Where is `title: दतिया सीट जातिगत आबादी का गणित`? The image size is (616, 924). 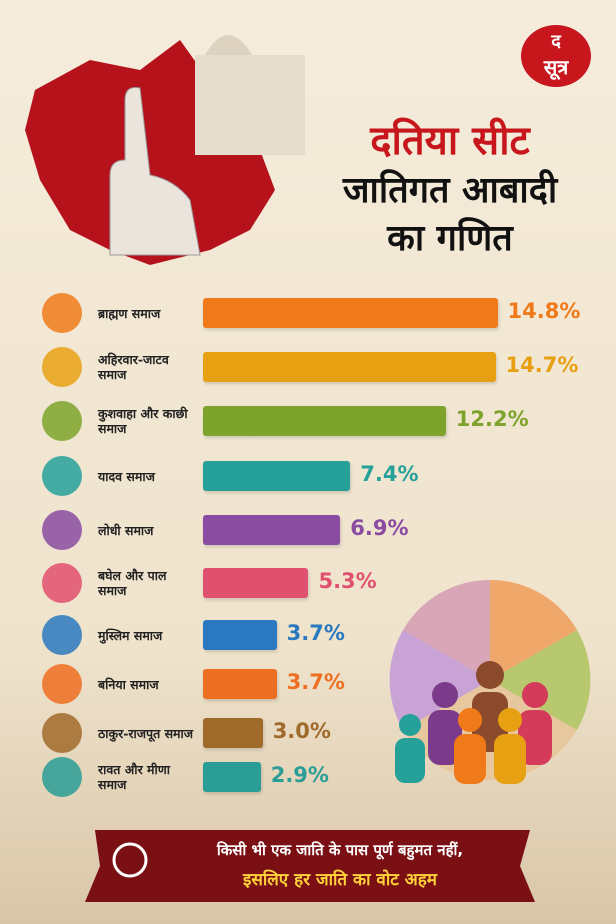 title: दतिया सीट जातिगत आबादी का गणित is located at coordinates (450, 189).